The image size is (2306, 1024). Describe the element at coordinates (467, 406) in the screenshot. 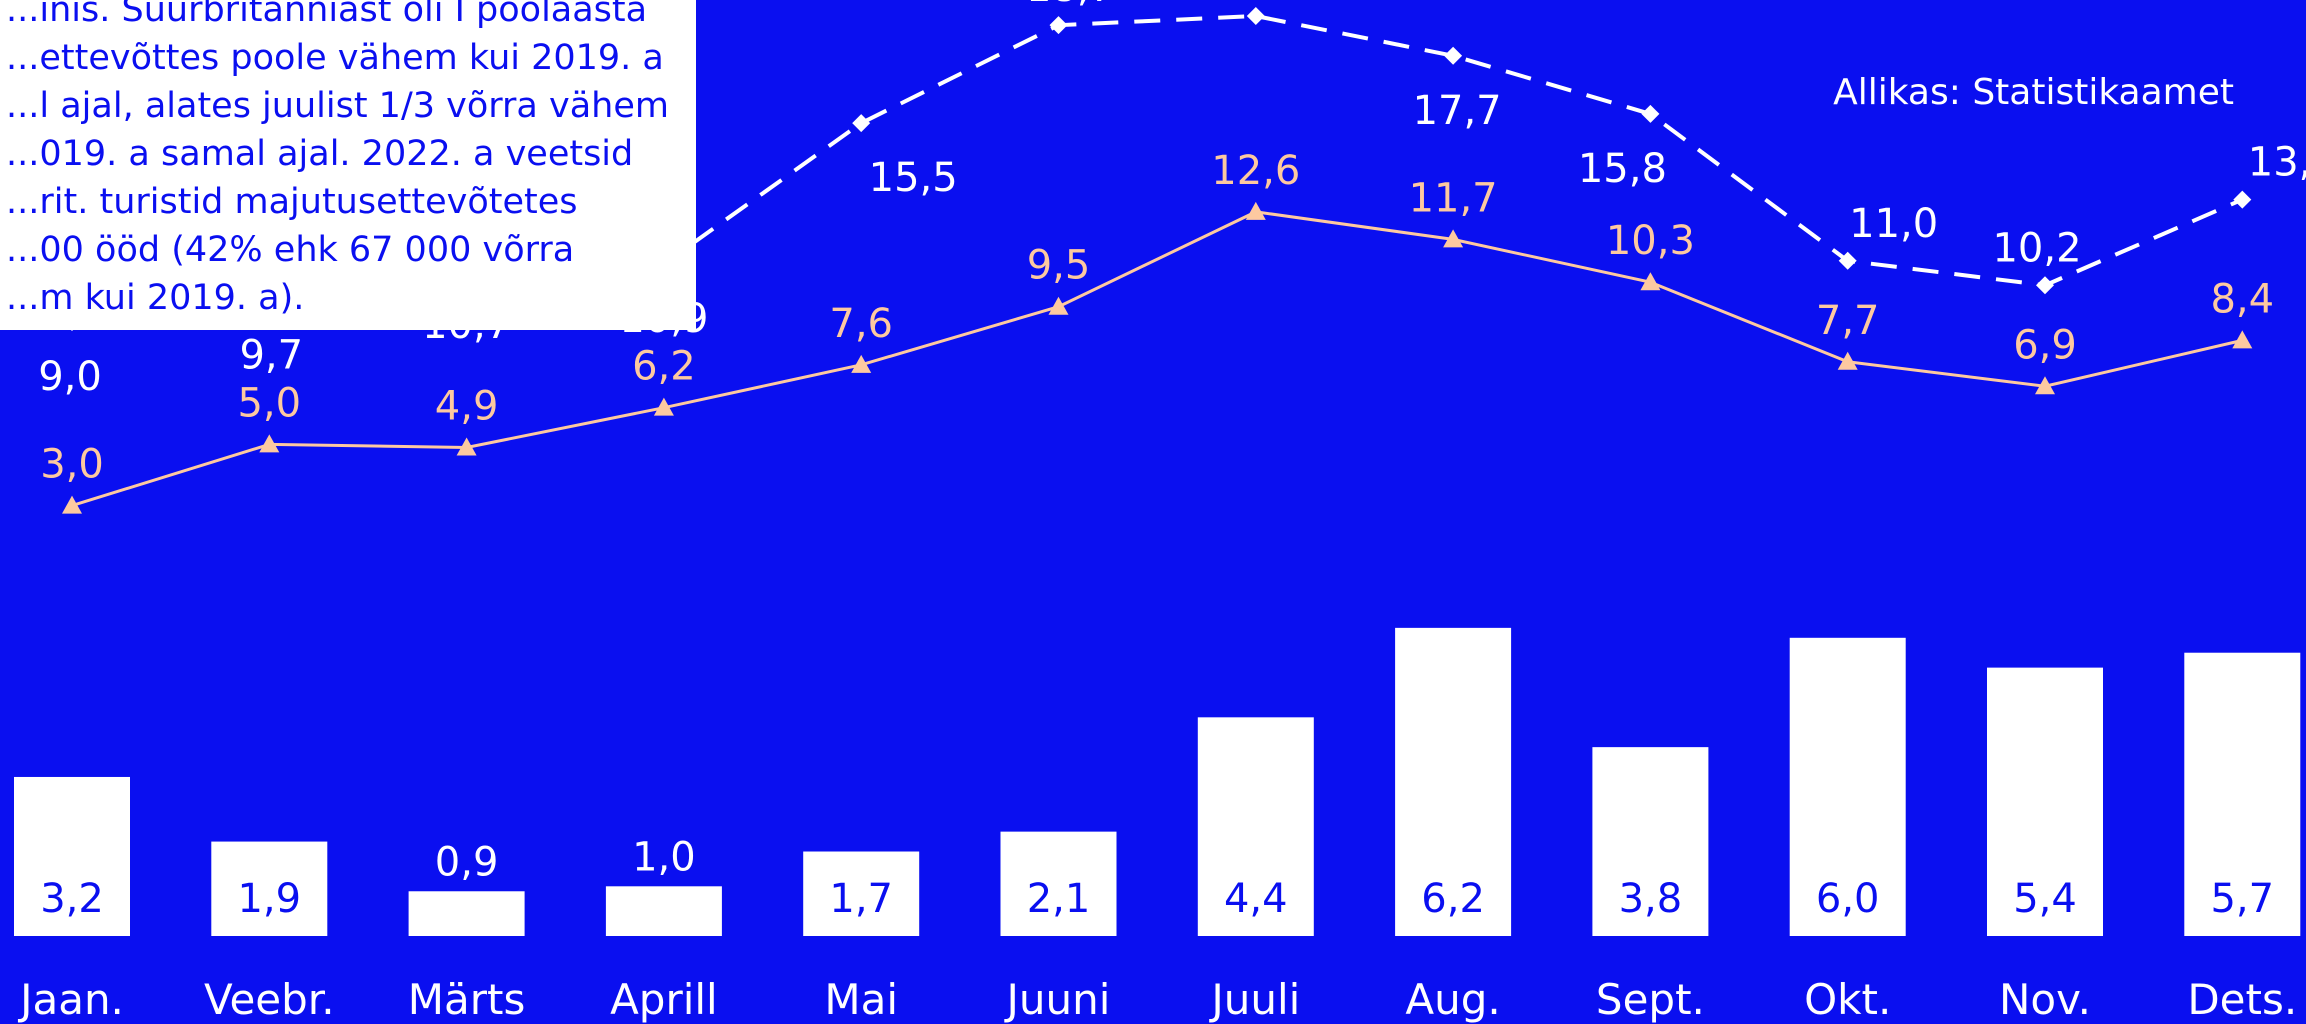

I see `data-label-2022: 4,9` at that location.